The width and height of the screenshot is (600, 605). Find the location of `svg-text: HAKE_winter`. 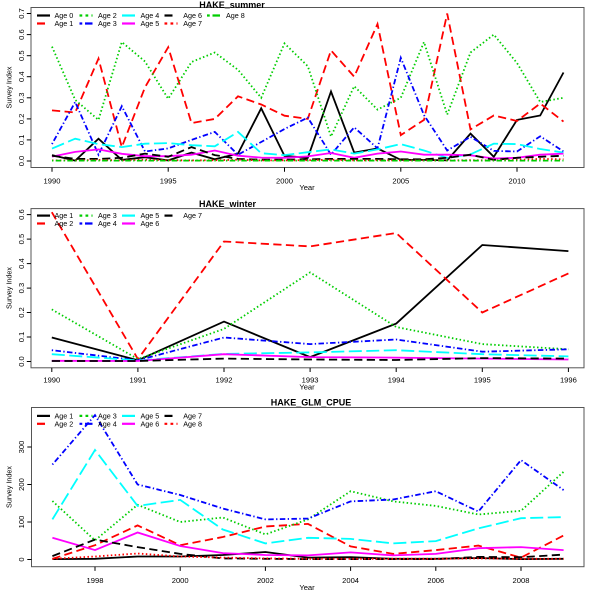

svg-text: HAKE_winter is located at coordinates (228, 204).